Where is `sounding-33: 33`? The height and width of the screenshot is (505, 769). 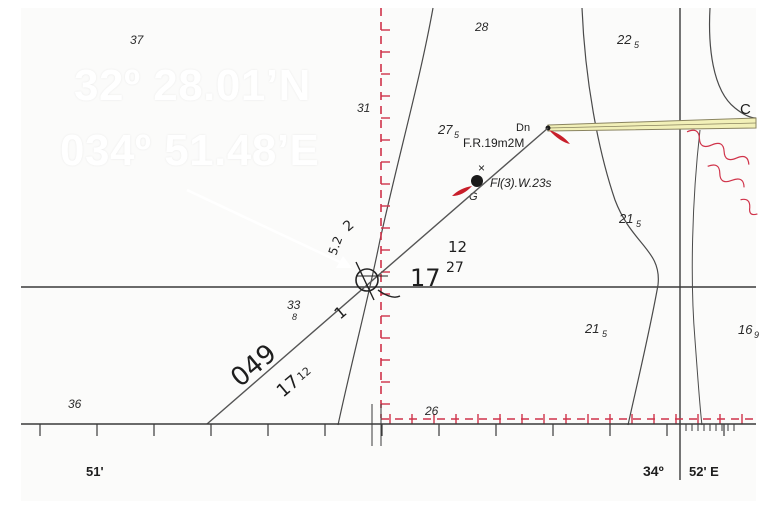 sounding-33: 33 is located at coordinates (294, 305).